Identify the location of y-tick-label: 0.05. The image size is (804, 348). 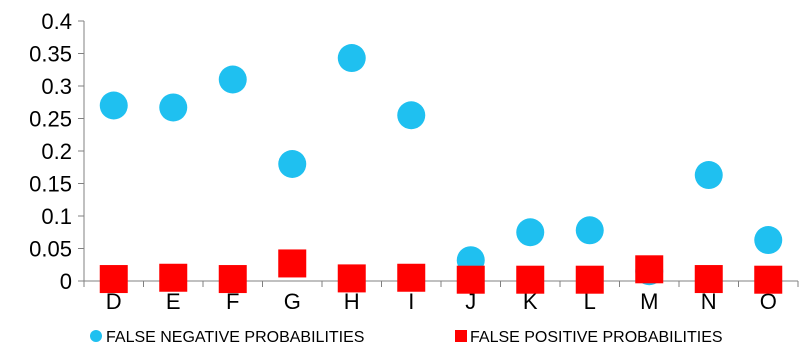
(50, 249).